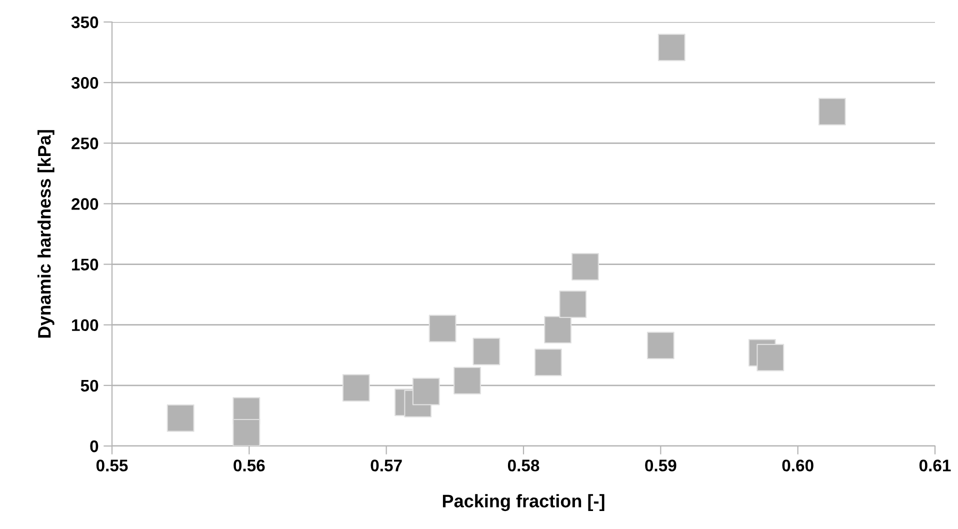  Describe the element at coordinates (85, 264) in the screenshot. I see `y-tick-label: 150` at that location.